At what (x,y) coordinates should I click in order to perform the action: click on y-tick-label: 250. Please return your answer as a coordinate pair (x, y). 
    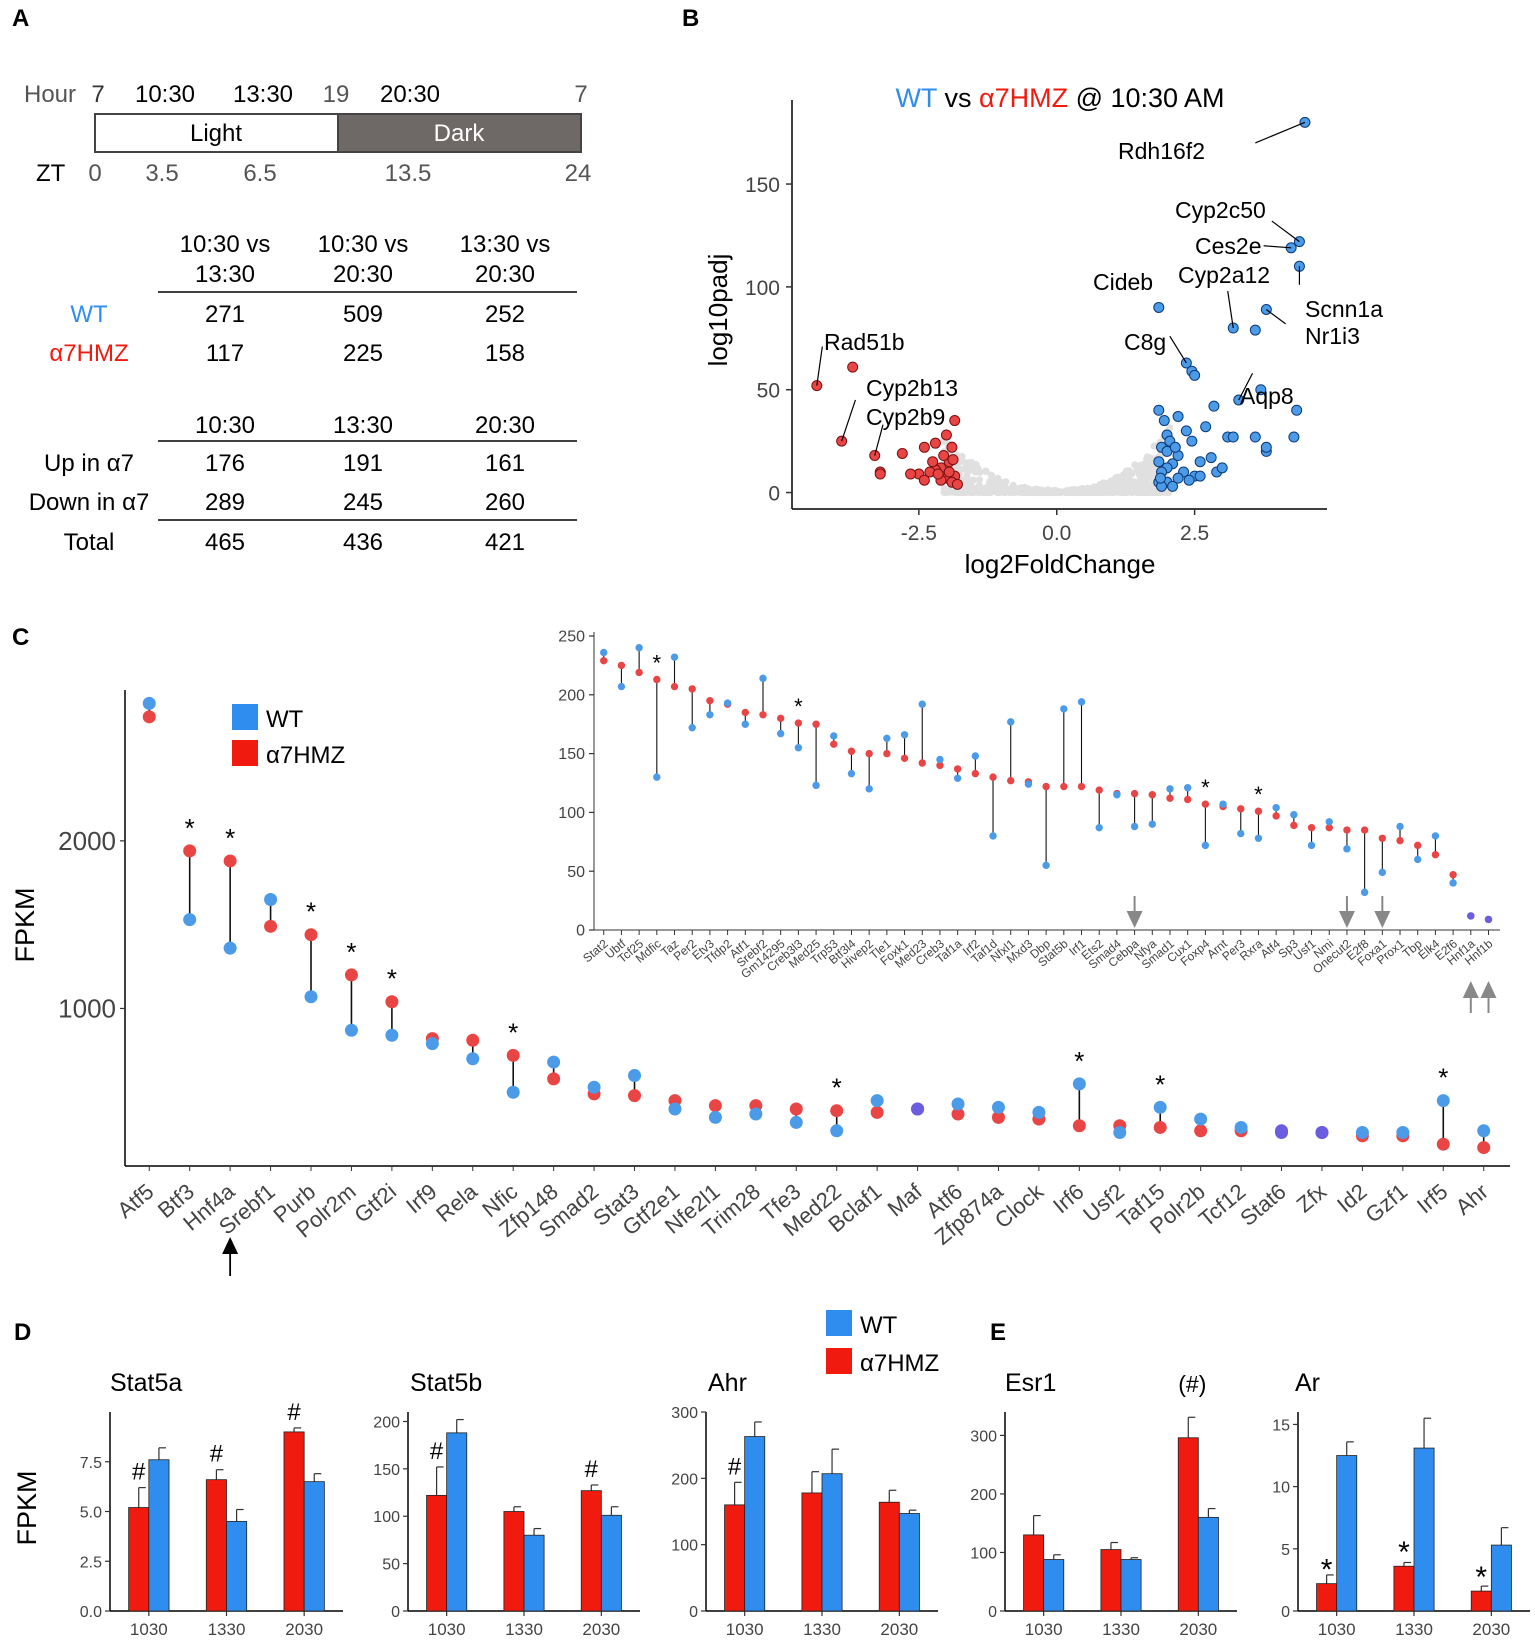
    Looking at the image, I should click on (571, 637).